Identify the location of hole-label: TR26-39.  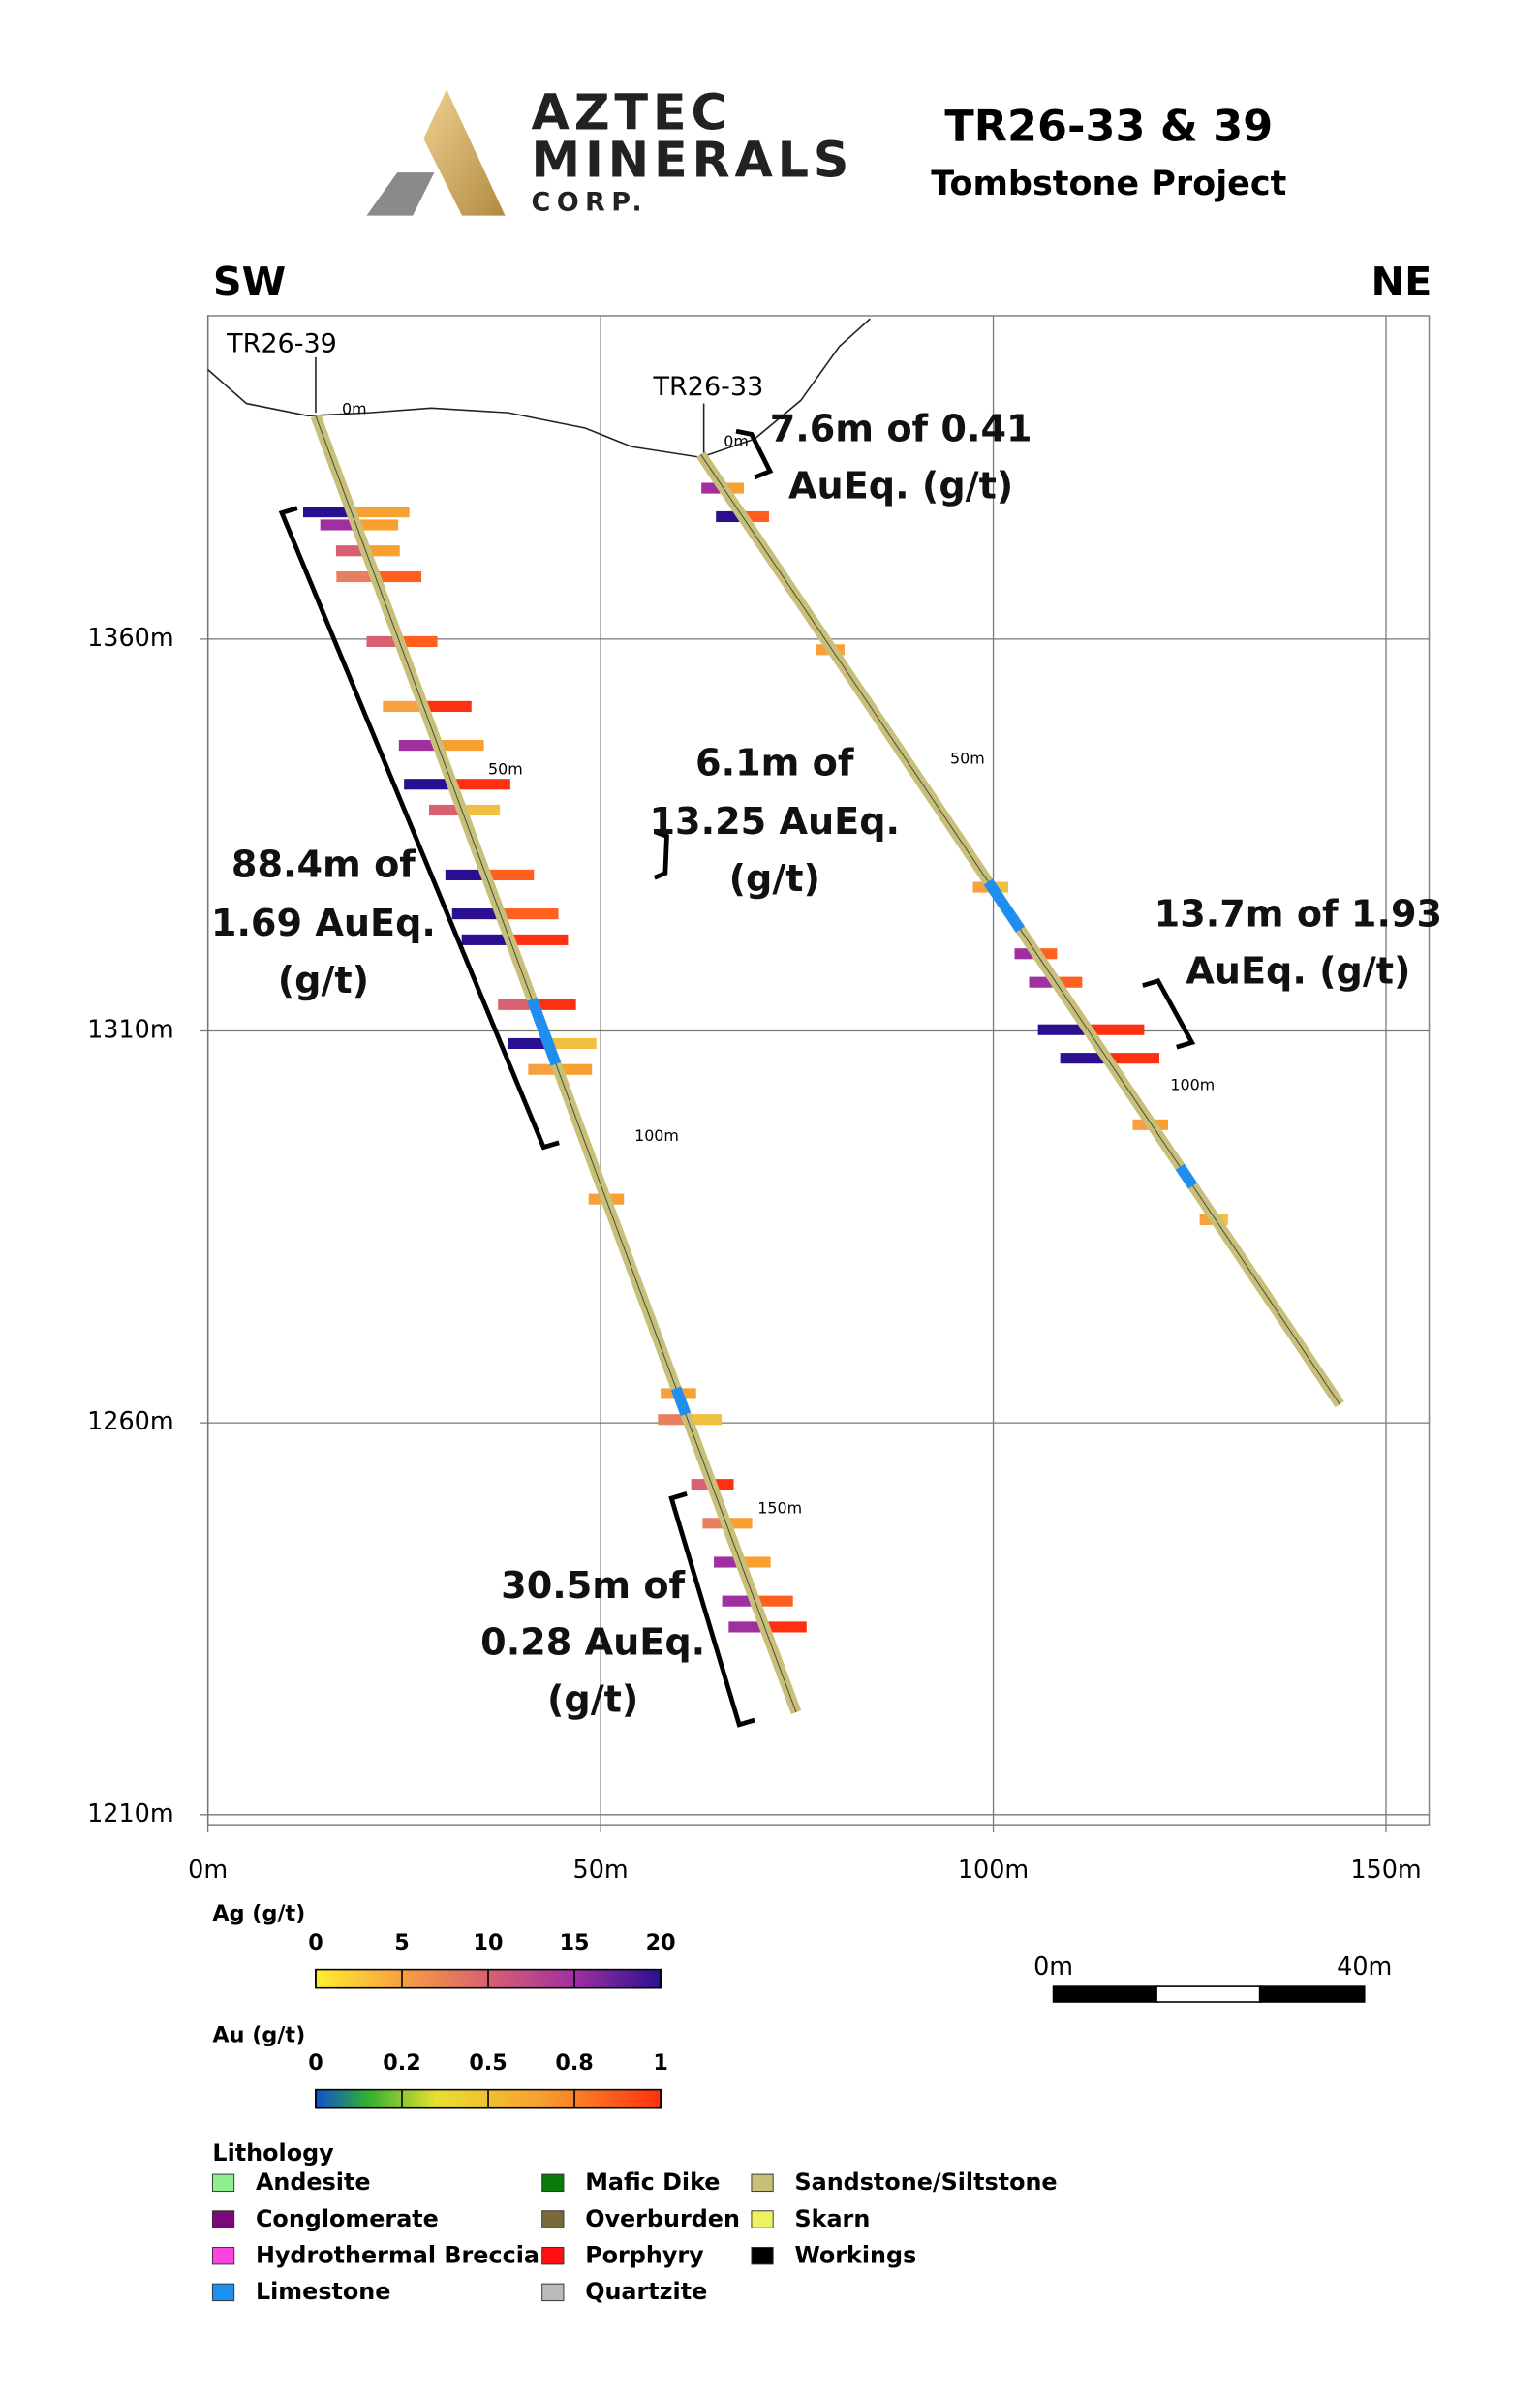
(282, 344).